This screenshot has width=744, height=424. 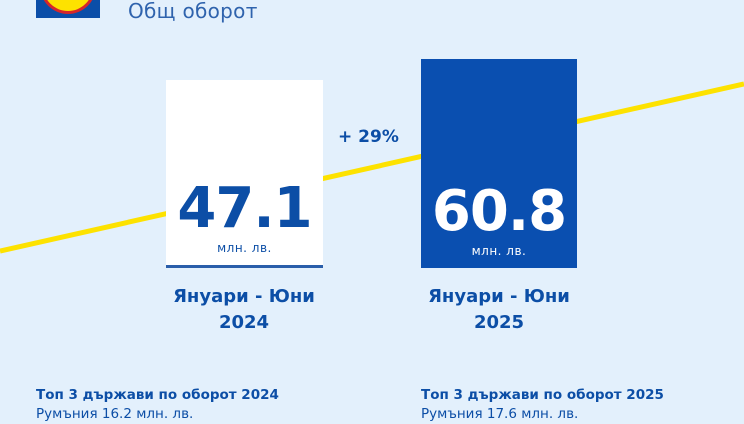 What do you see at coordinates (542, 395) in the screenshot?
I see `top3-heading: Топ 3 държави по оборот 2025` at bounding box center [542, 395].